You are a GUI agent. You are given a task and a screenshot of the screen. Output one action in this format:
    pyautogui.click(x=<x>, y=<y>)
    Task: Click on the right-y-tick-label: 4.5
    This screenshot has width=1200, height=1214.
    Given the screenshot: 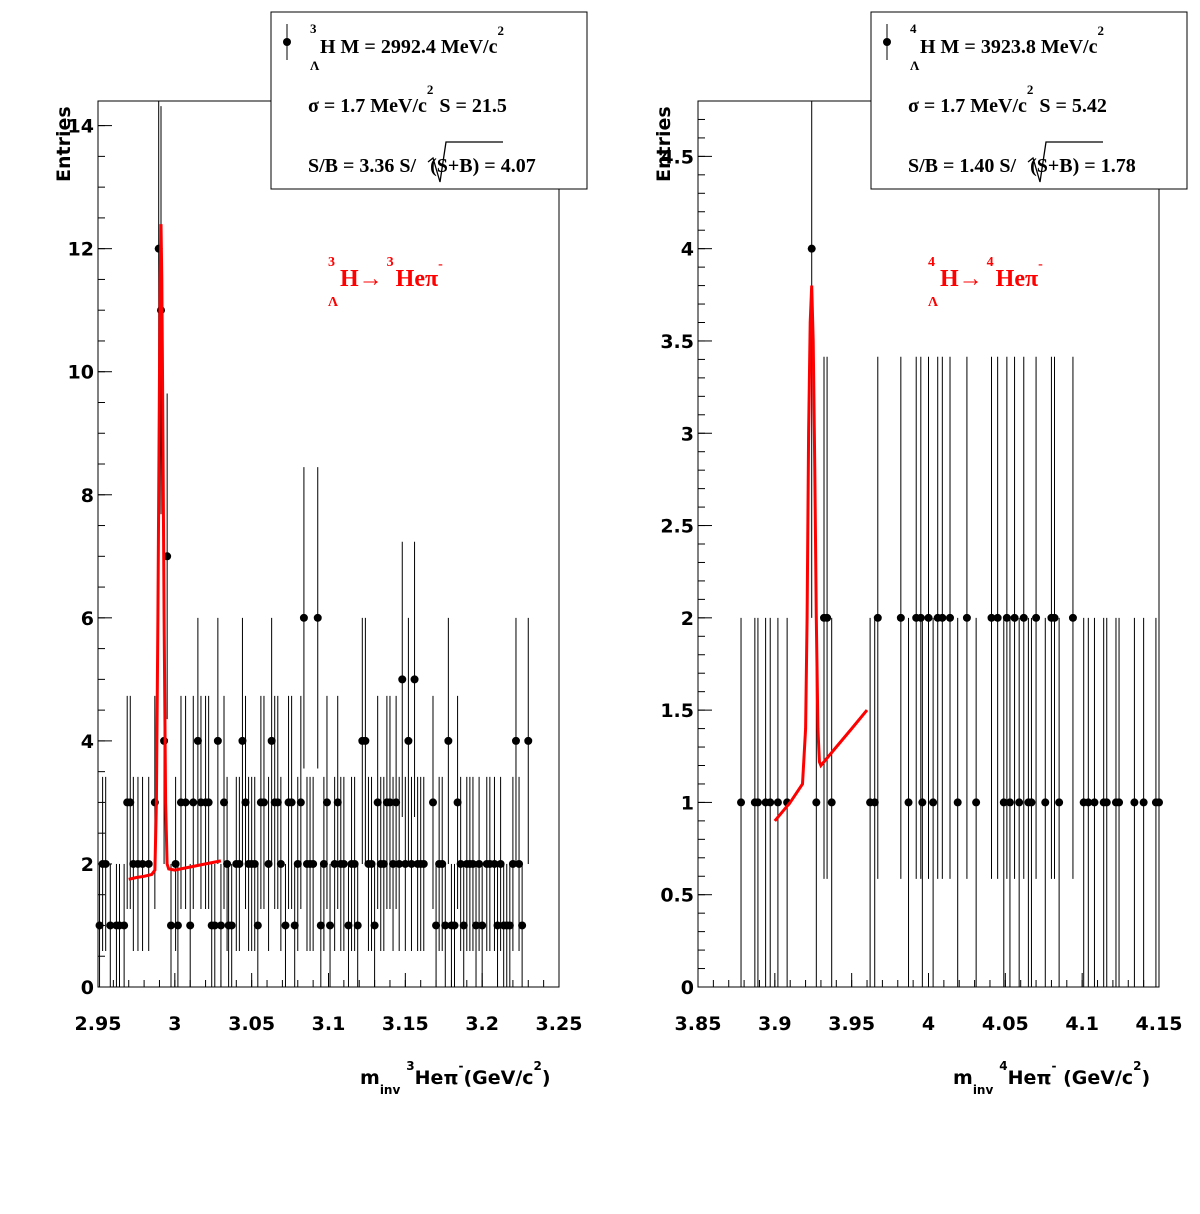 What is the action you would take?
    pyautogui.click(x=677, y=157)
    